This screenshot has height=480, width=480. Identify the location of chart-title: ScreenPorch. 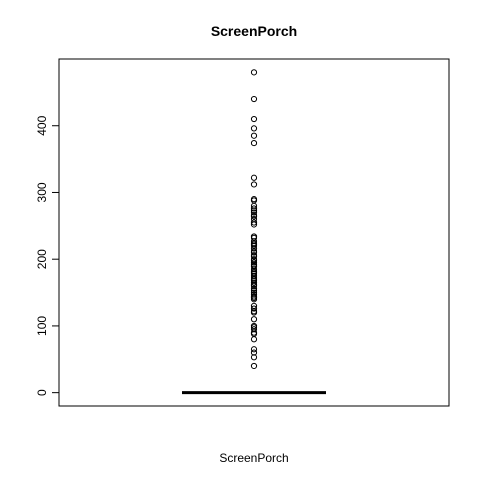
(254, 31).